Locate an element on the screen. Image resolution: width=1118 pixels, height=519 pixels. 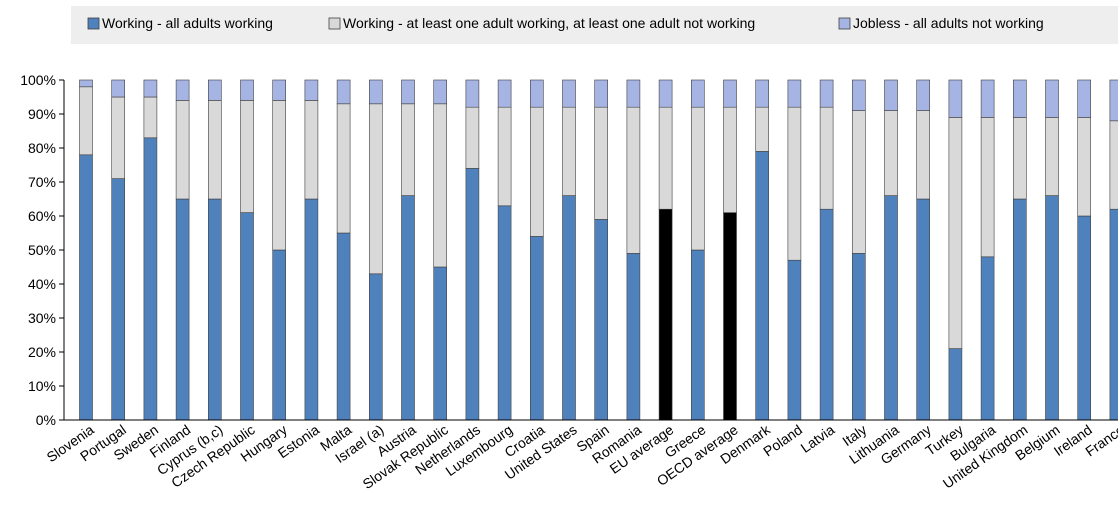
y-tick-label: 30% is located at coordinates (42, 318).